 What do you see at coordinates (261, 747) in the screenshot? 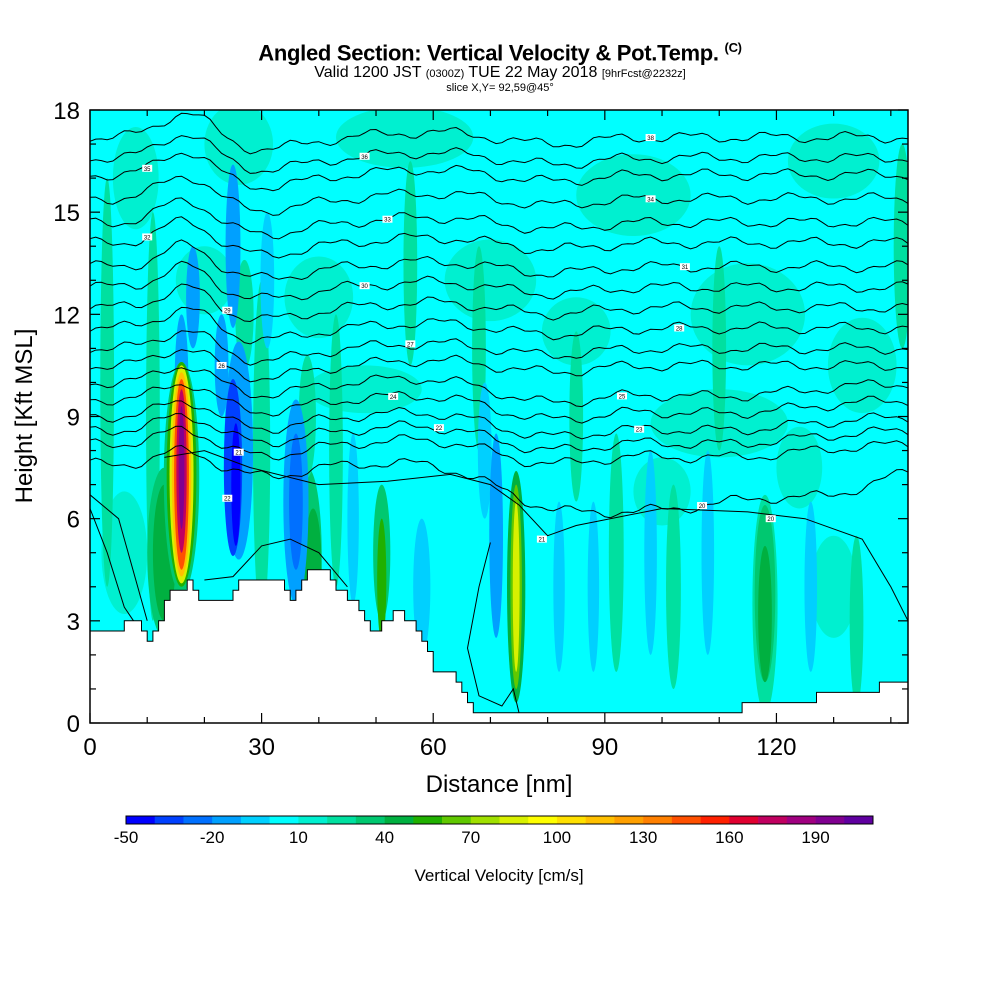
I see `x-tick-label: 30` at bounding box center [261, 747].